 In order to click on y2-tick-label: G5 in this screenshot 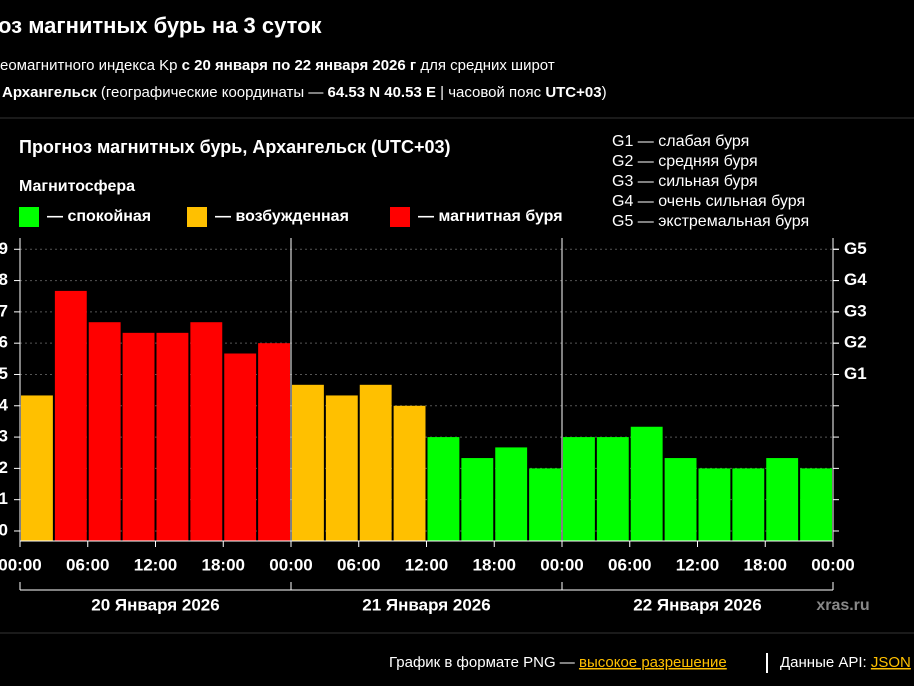, I will do `click(855, 248)`.